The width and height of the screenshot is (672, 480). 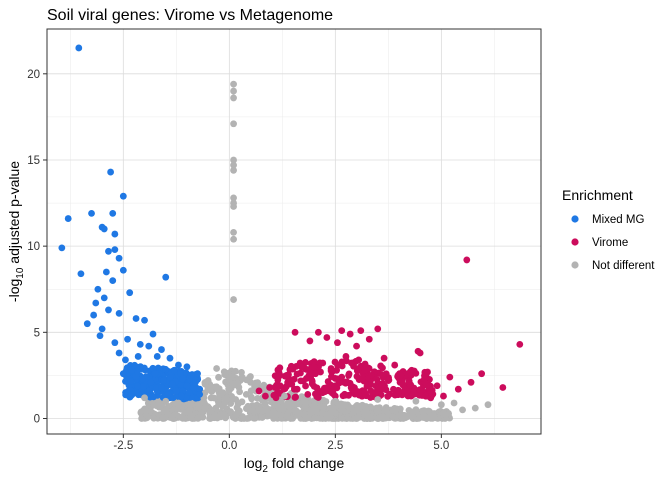 What do you see at coordinates (37, 333) in the screenshot?
I see `y-tick-label: 5` at bounding box center [37, 333].